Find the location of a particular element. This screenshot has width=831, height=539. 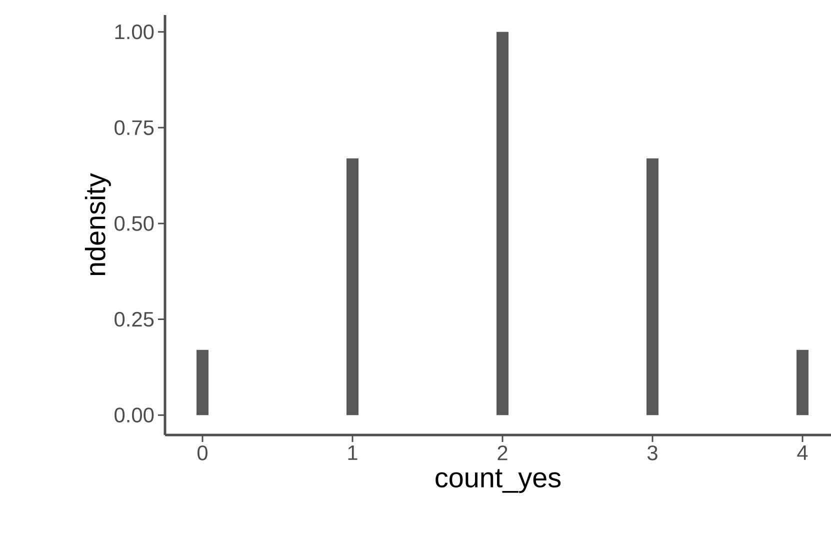

x-tick-label: 3 is located at coordinates (652, 453).